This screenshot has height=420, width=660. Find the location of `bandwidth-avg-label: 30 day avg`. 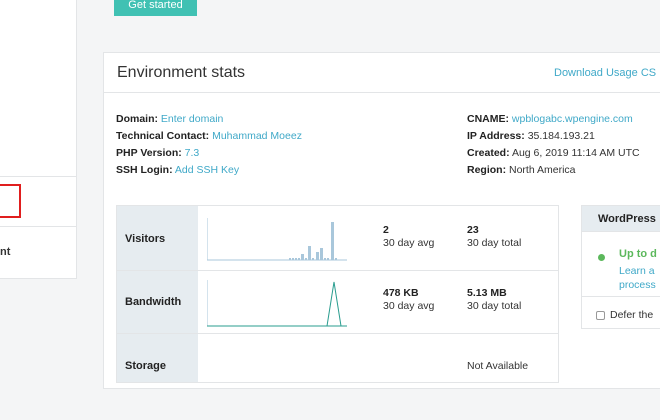

bandwidth-avg-label: 30 day avg is located at coordinates (409, 306).